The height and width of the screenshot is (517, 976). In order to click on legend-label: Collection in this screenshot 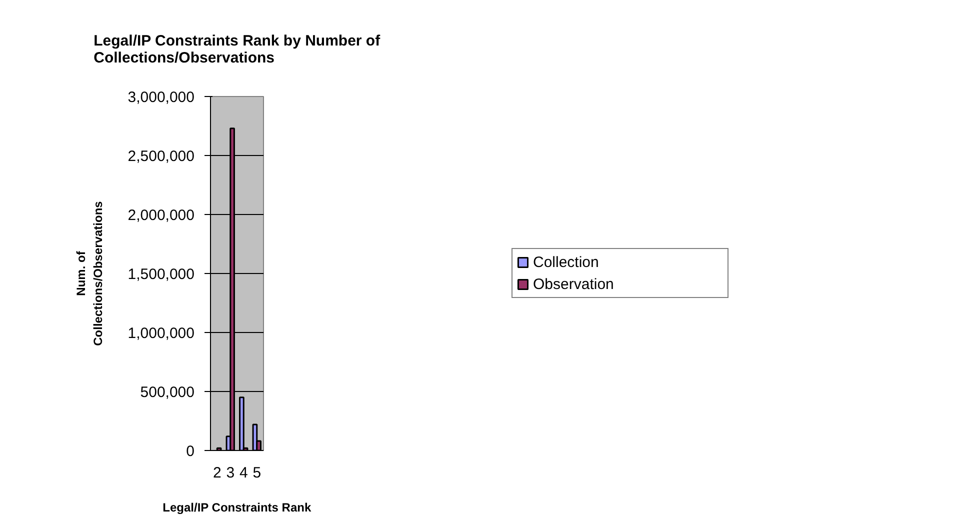, I will do `click(566, 262)`.